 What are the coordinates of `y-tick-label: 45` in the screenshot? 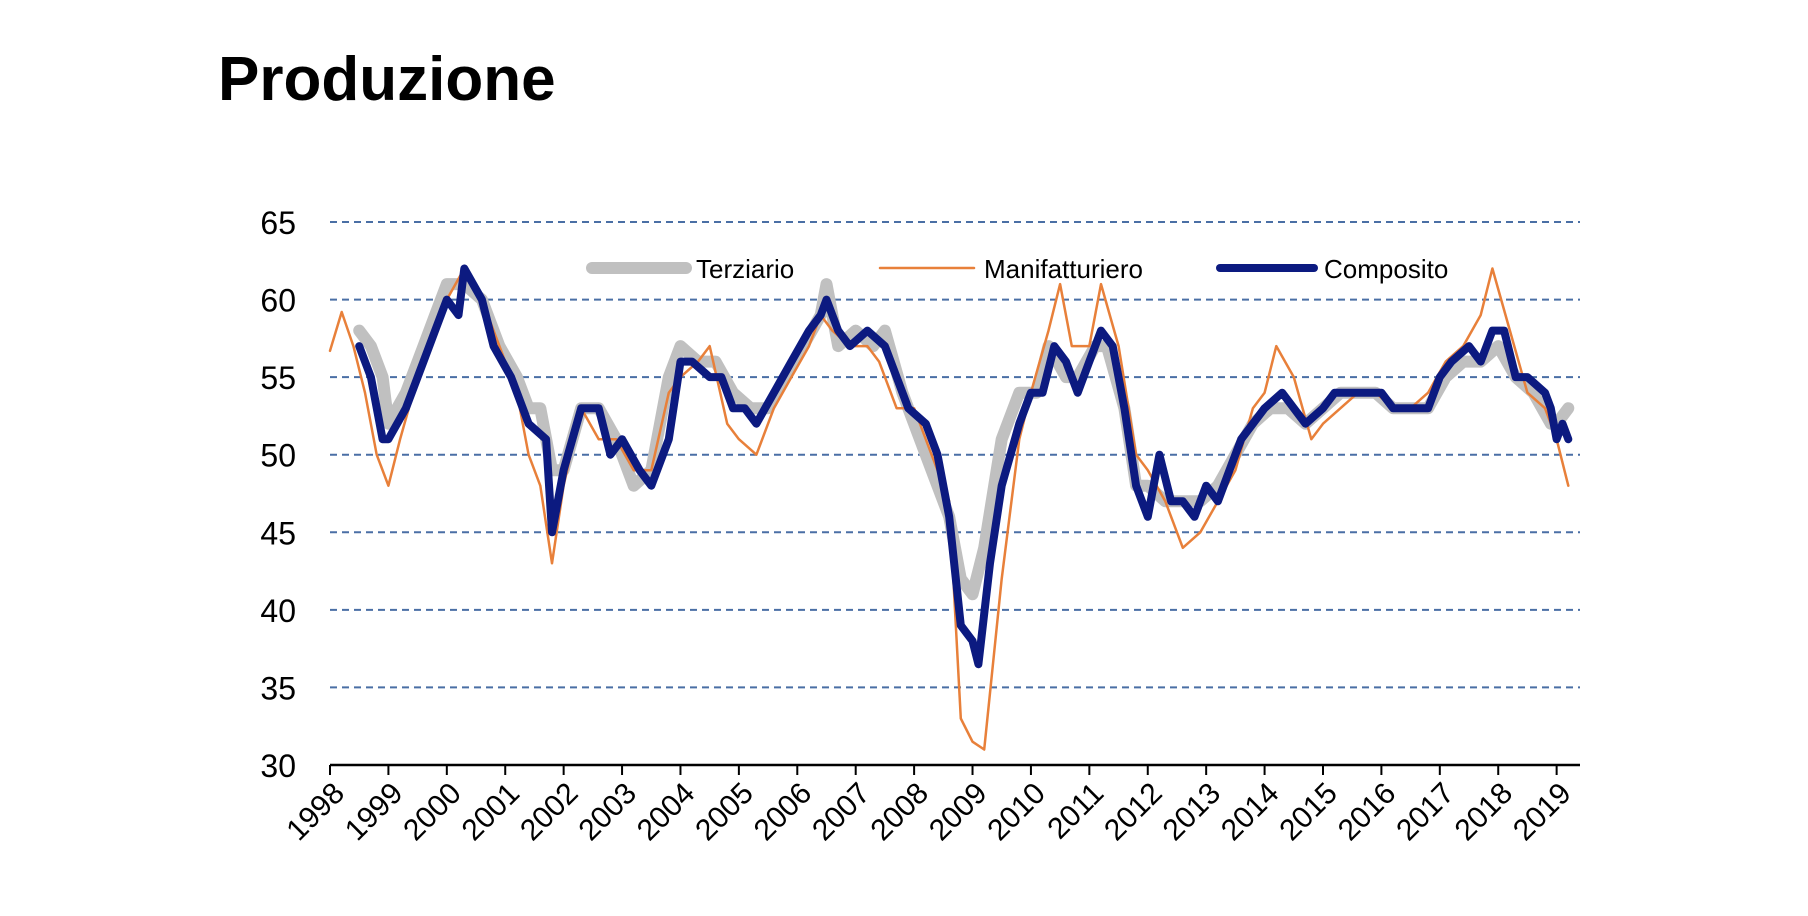 It's located at (278, 533).